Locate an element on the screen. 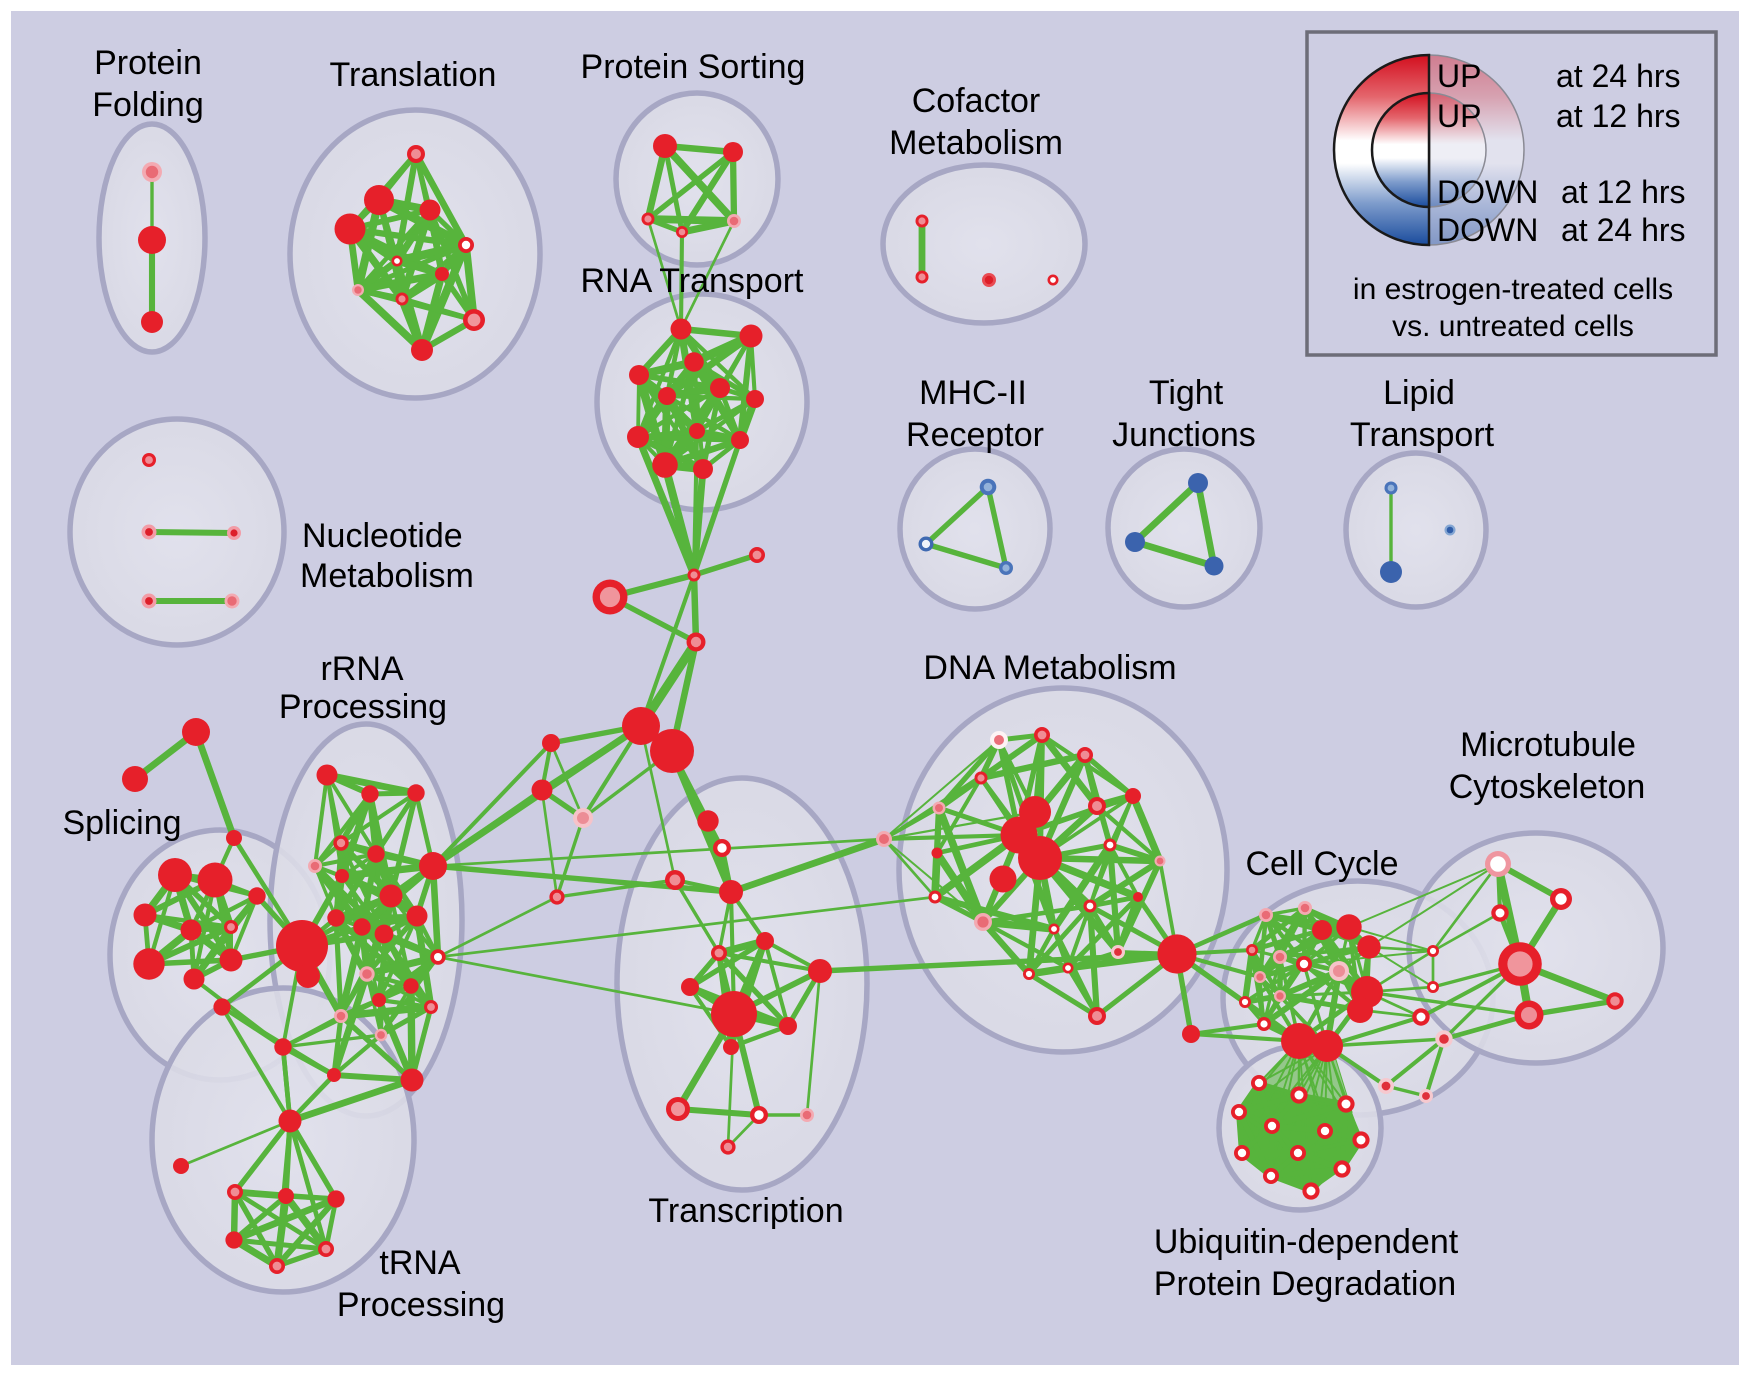 Image resolution: width=1750 pixels, height=1381 pixels. svg-text: Cofactor is located at coordinates (976, 101).